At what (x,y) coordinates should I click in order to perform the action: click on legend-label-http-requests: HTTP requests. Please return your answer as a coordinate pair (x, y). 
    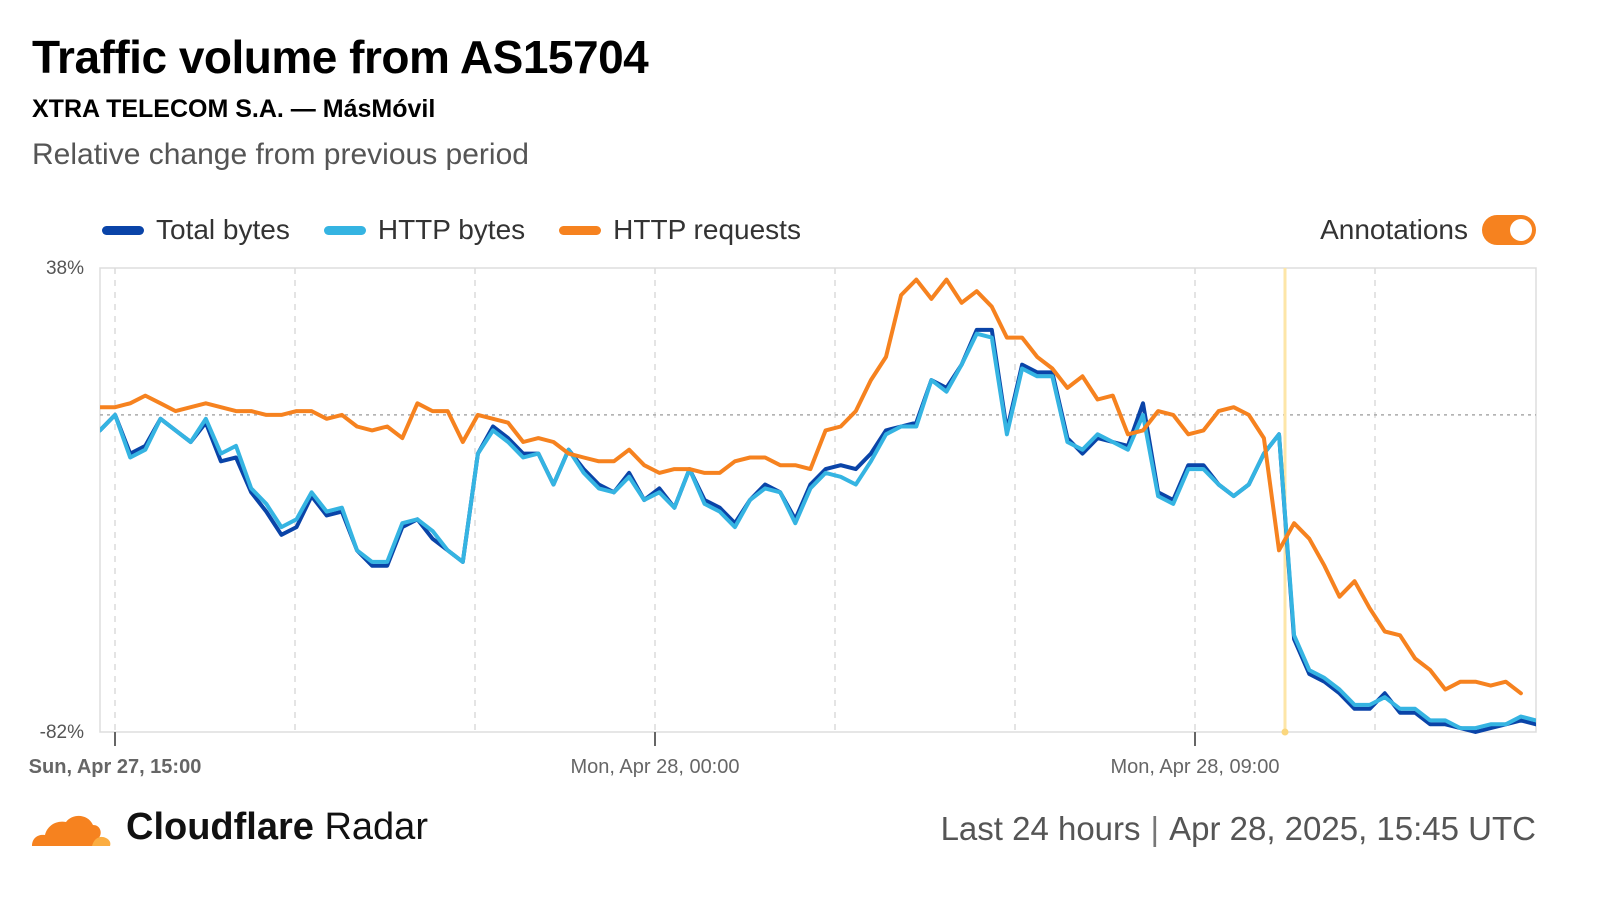
    Looking at the image, I should click on (707, 229).